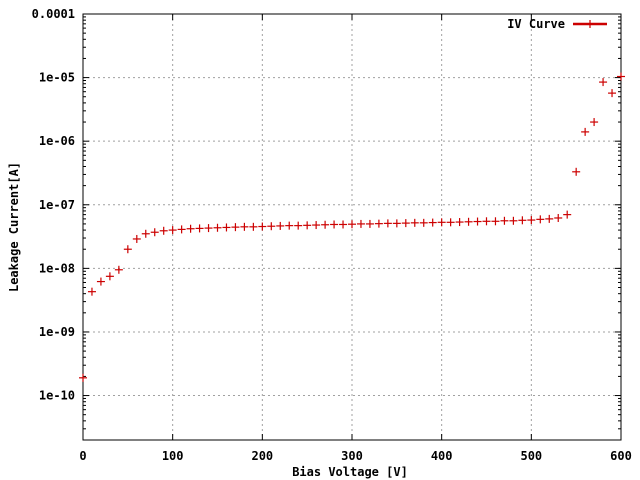  What do you see at coordinates (57, 78) in the screenshot?
I see `y-tick-label: 1e-05` at bounding box center [57, 78].